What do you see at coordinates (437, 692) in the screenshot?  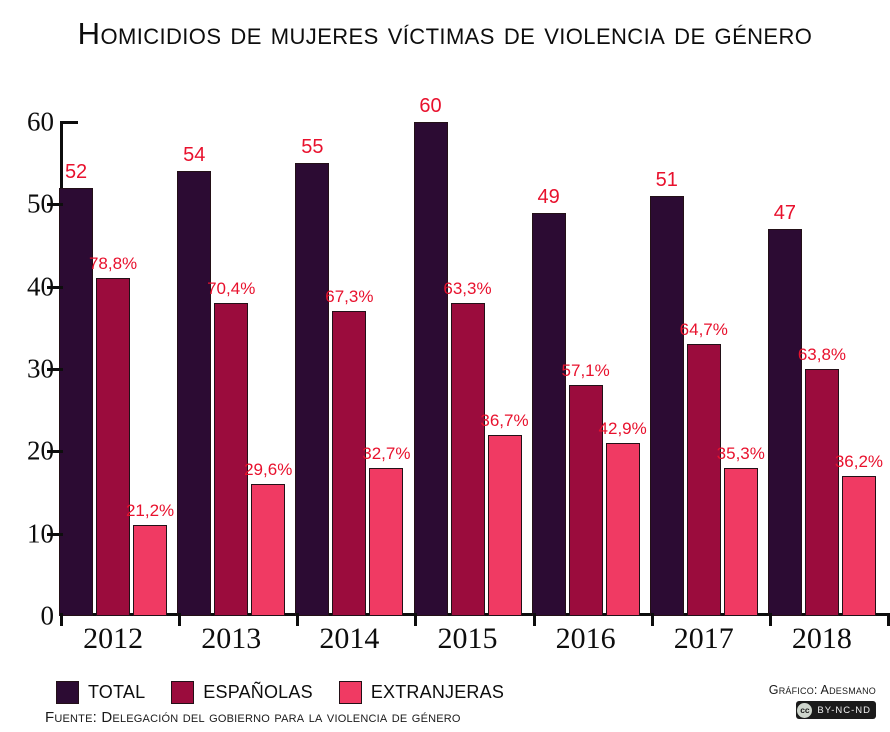 I see `legend-label-extranjeras: EXTRANJERAS` at bounding box center [437, 692].